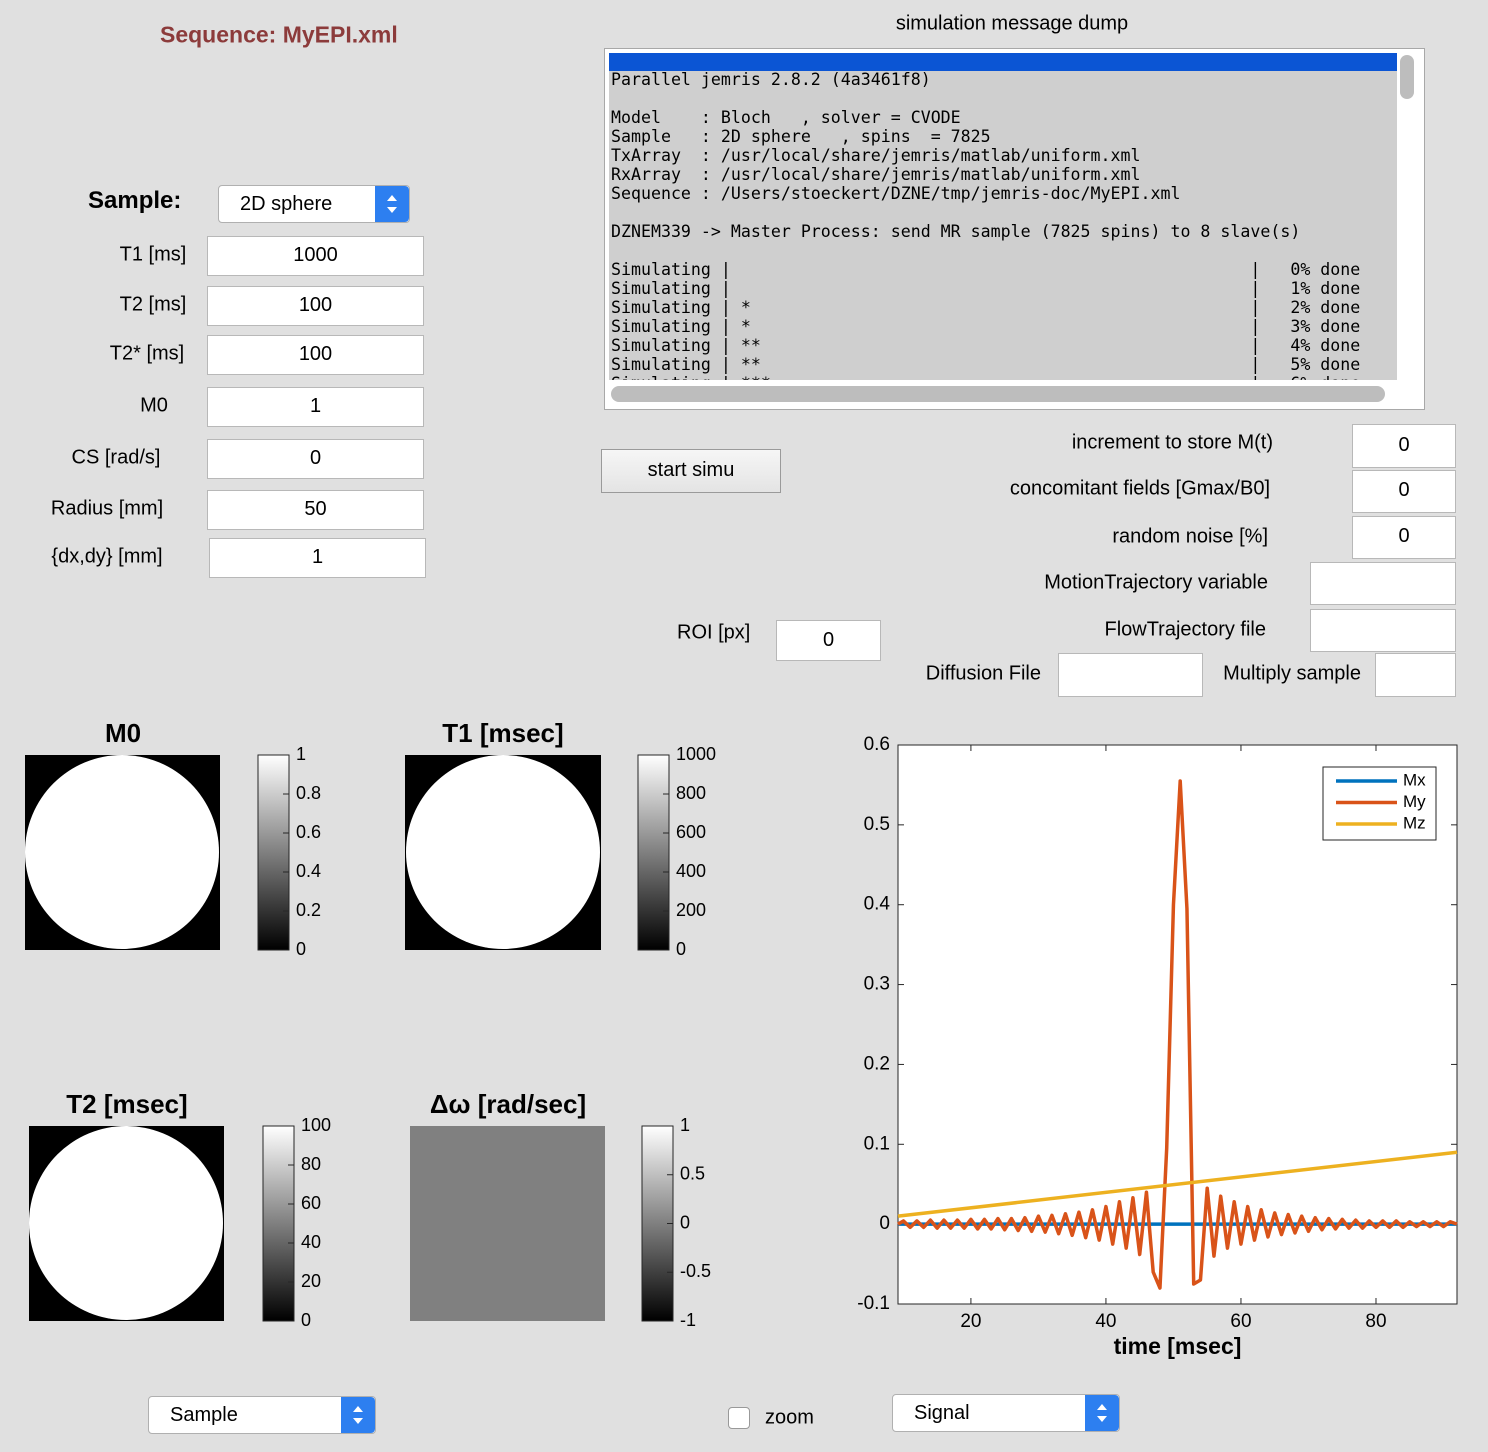 The image size is (1488, 1452). I want to click on legend-label: Mz, so click(1414, 822).